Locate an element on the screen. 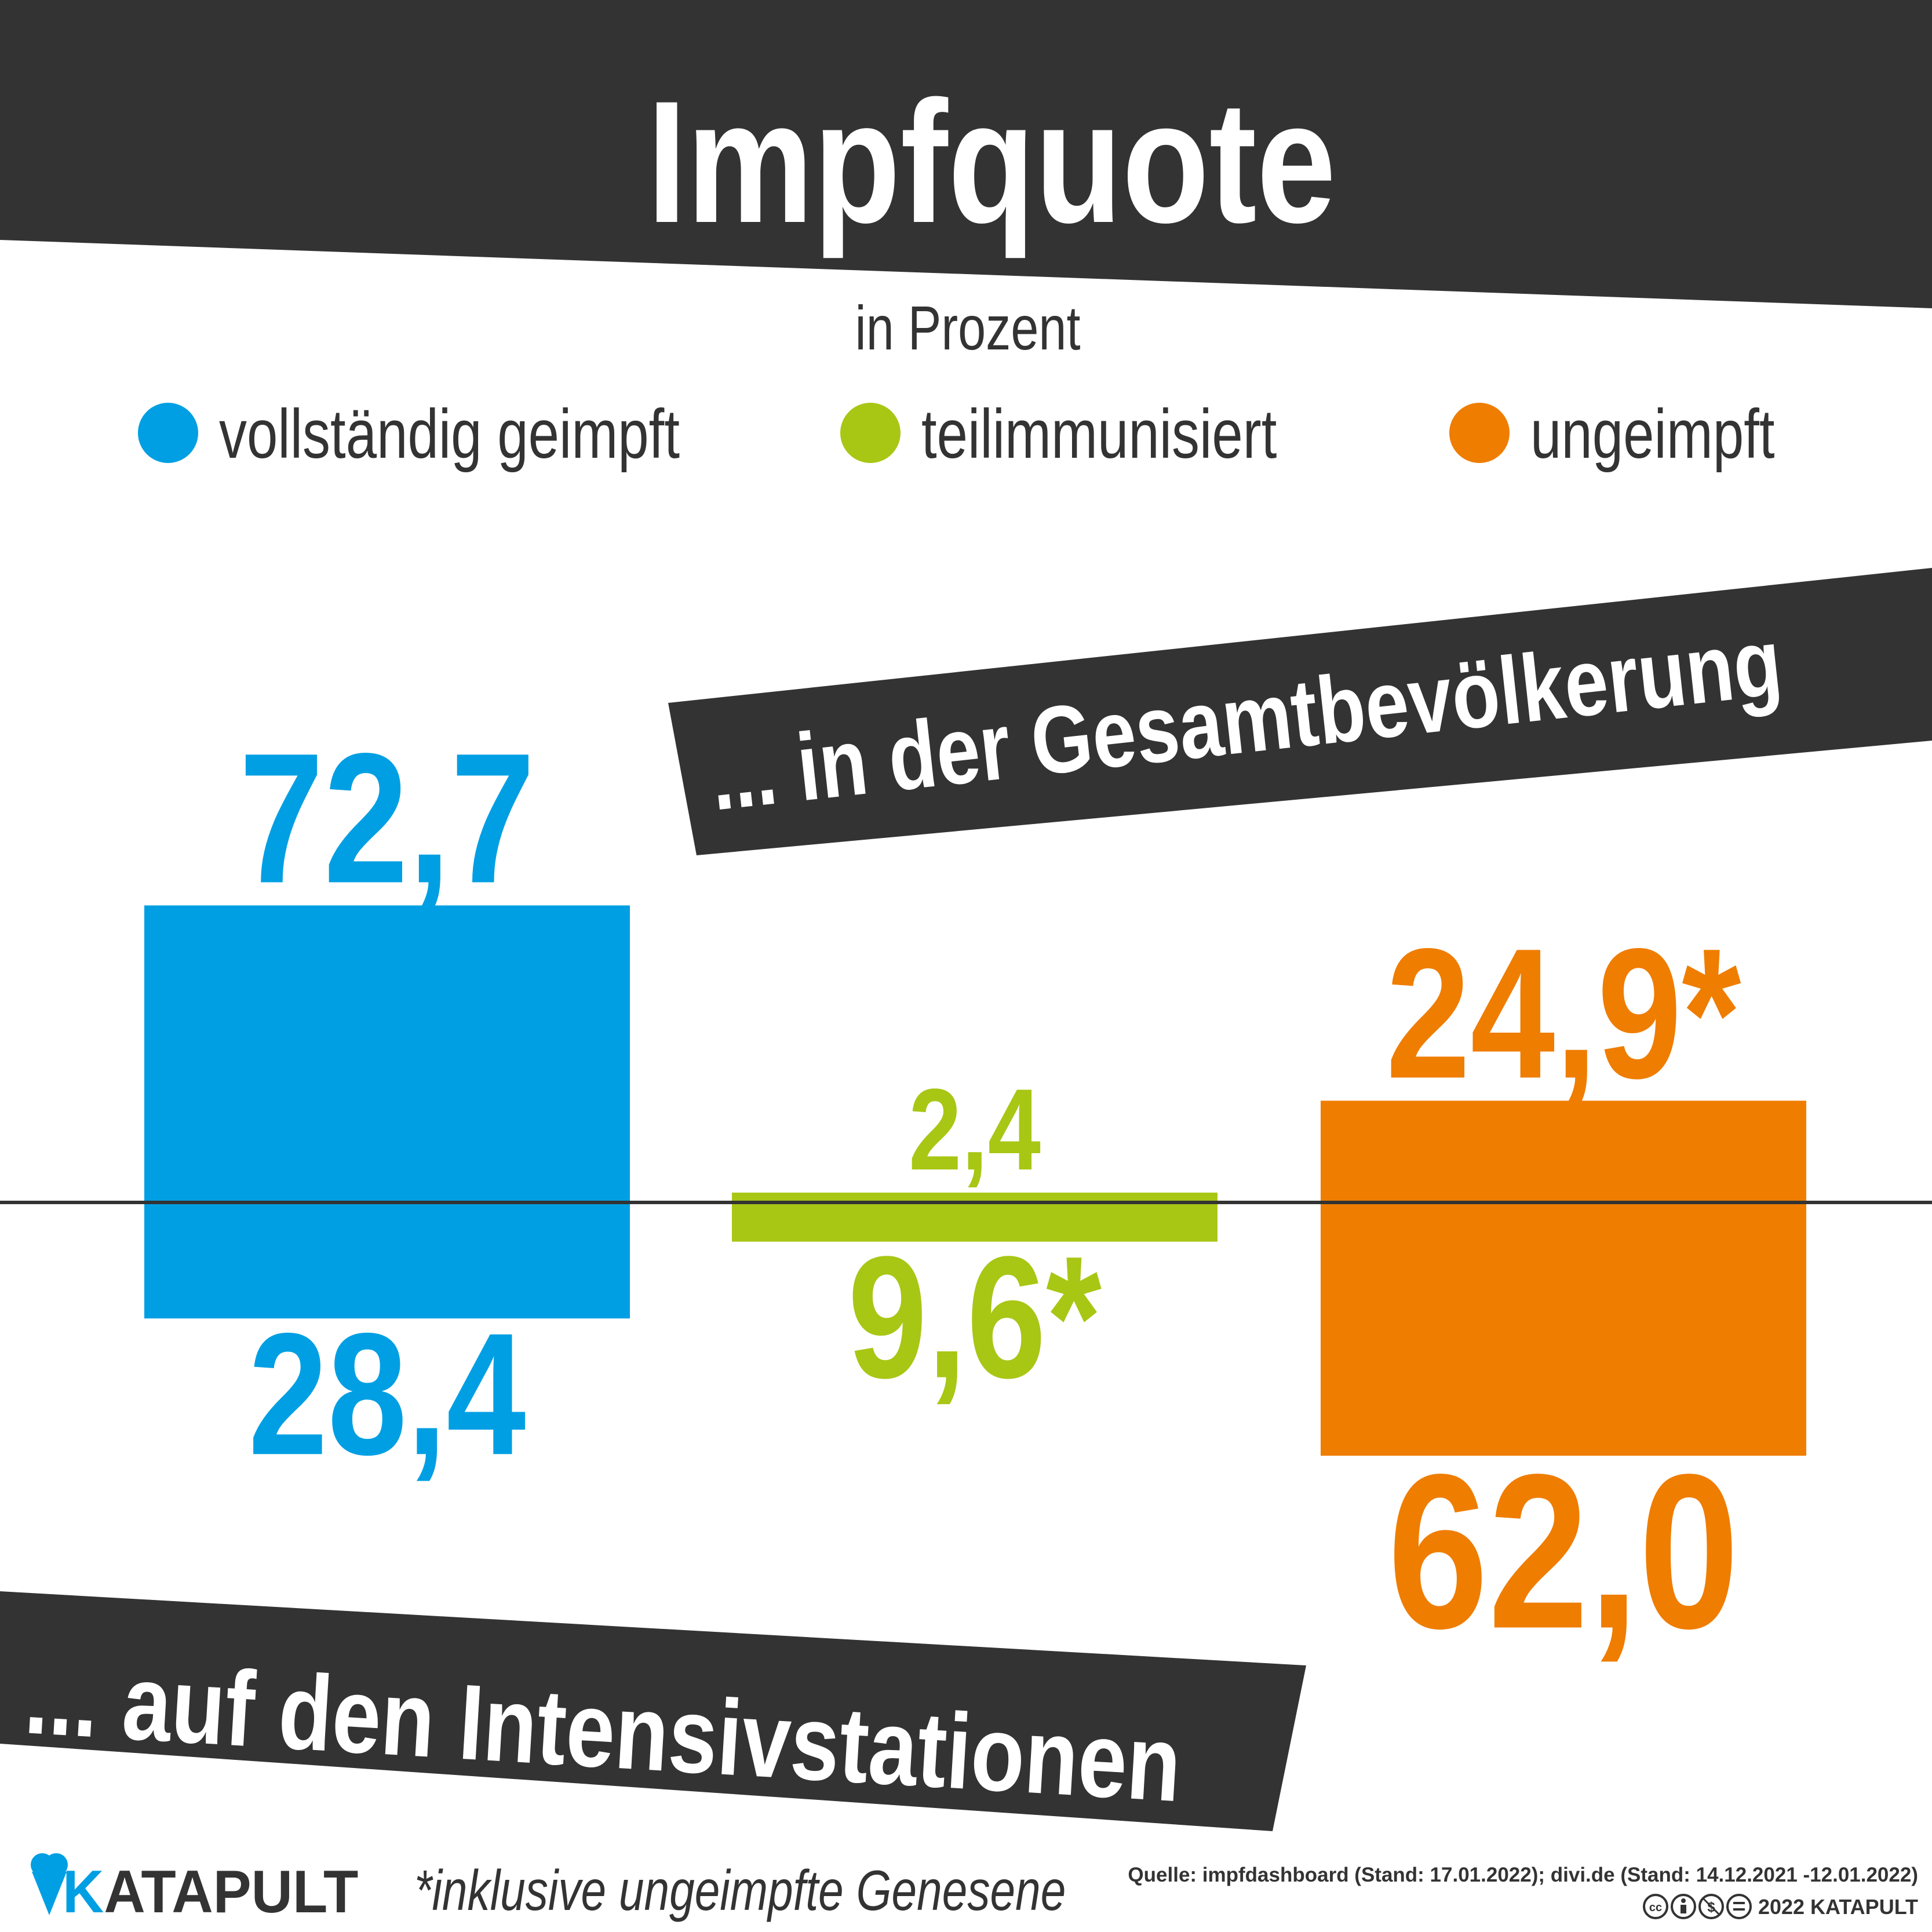  nc-icon is located at coordinates (1711, 1907).